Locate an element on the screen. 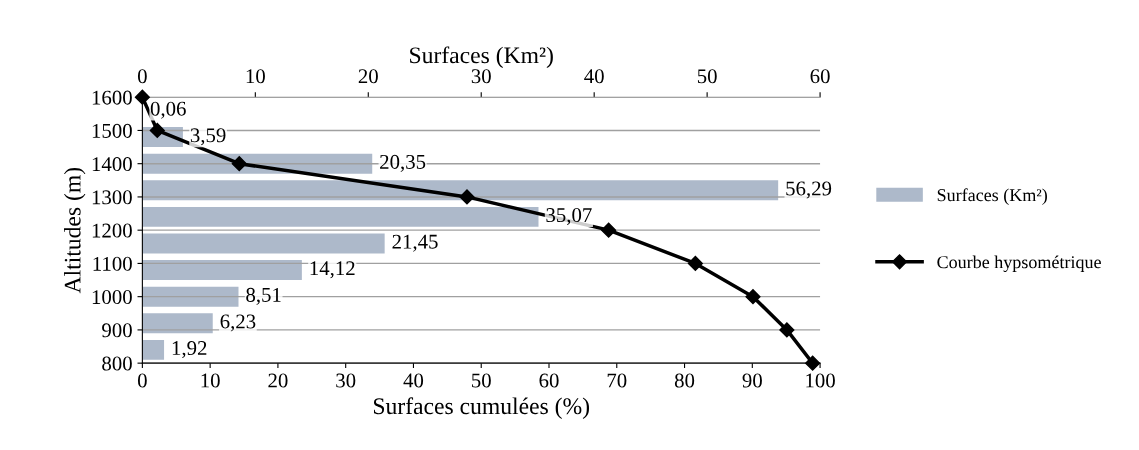 The width and height of the screenshot is (1139, 450). y-tick-label: 1000 is located at coordinates (112, 297).